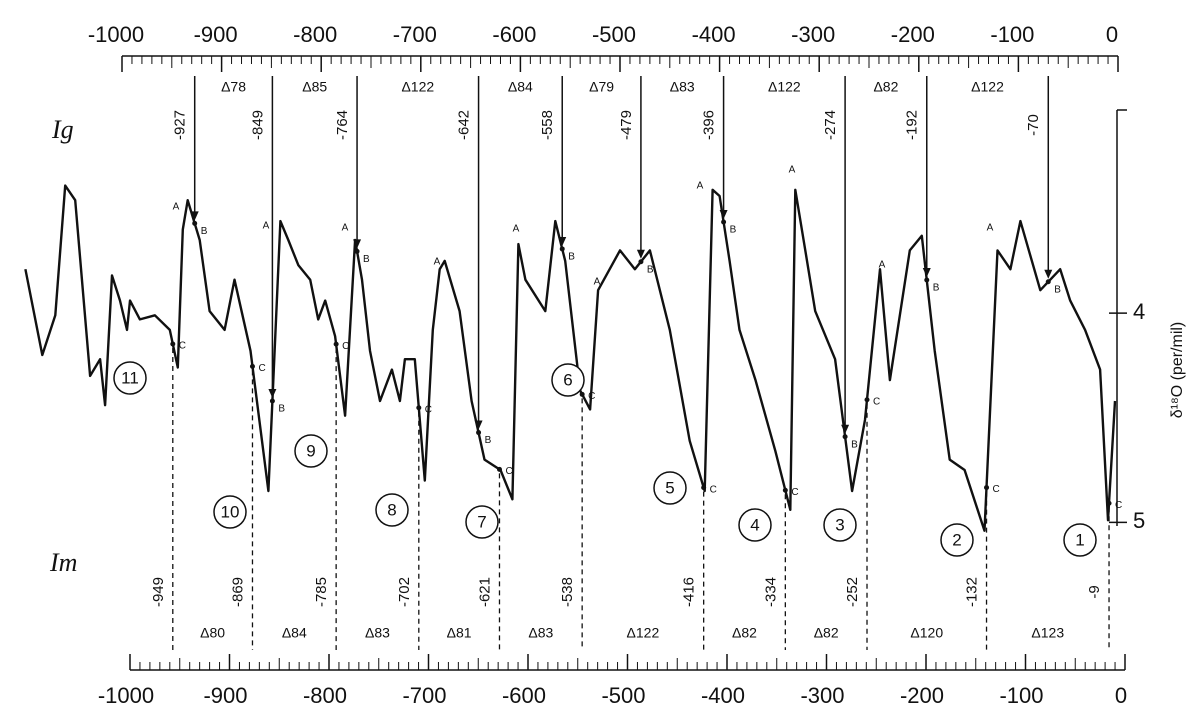 The height and width of the screenshot is (715, 1193). I want to click on bottom-tick-label: -100, so click(1021, 695).